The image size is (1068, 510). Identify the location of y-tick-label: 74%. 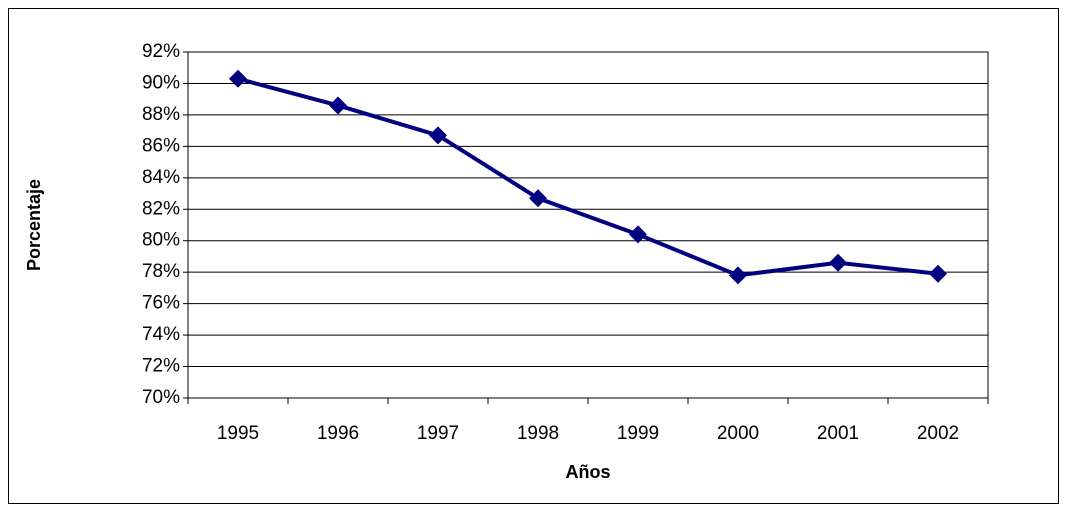
(161, 334).